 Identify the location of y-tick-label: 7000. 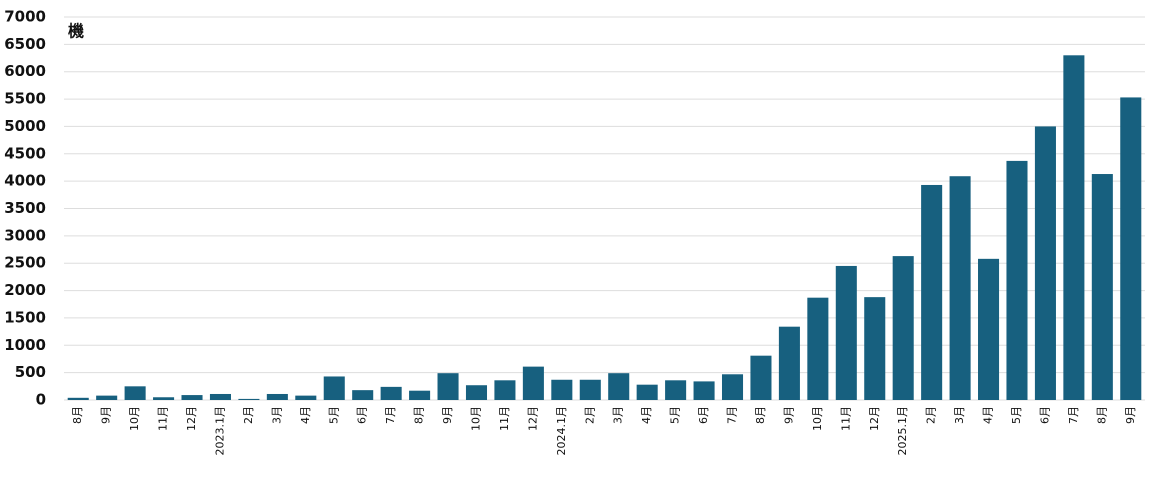
(25, 17).